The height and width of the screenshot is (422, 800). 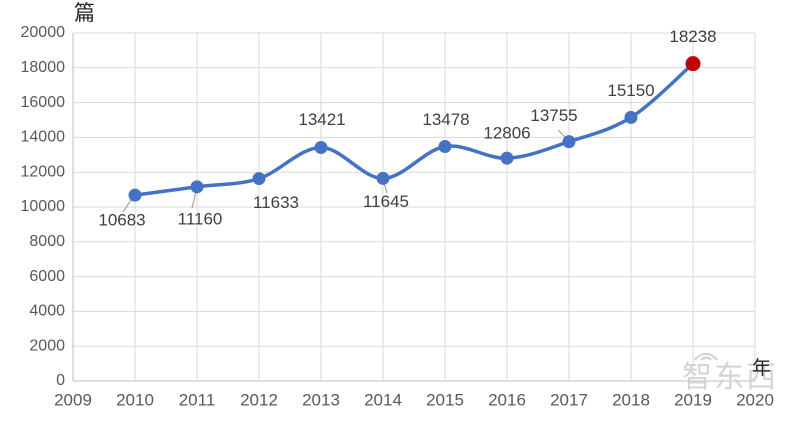 What do you see at coordinates (755, 399) in the screenshot?
I see `x-tick-label: 2020` at bounding box center [755, 399].